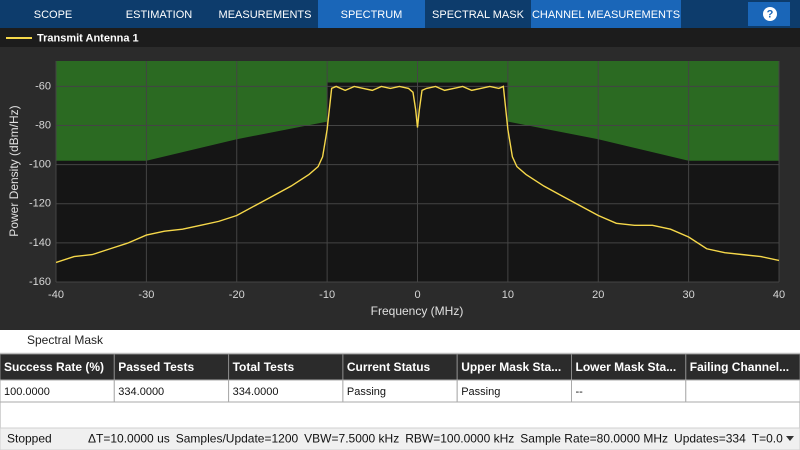  Describe the element at coordinates (767, 439) in the screenshot. I see `status-item: T=0.0` at that location.